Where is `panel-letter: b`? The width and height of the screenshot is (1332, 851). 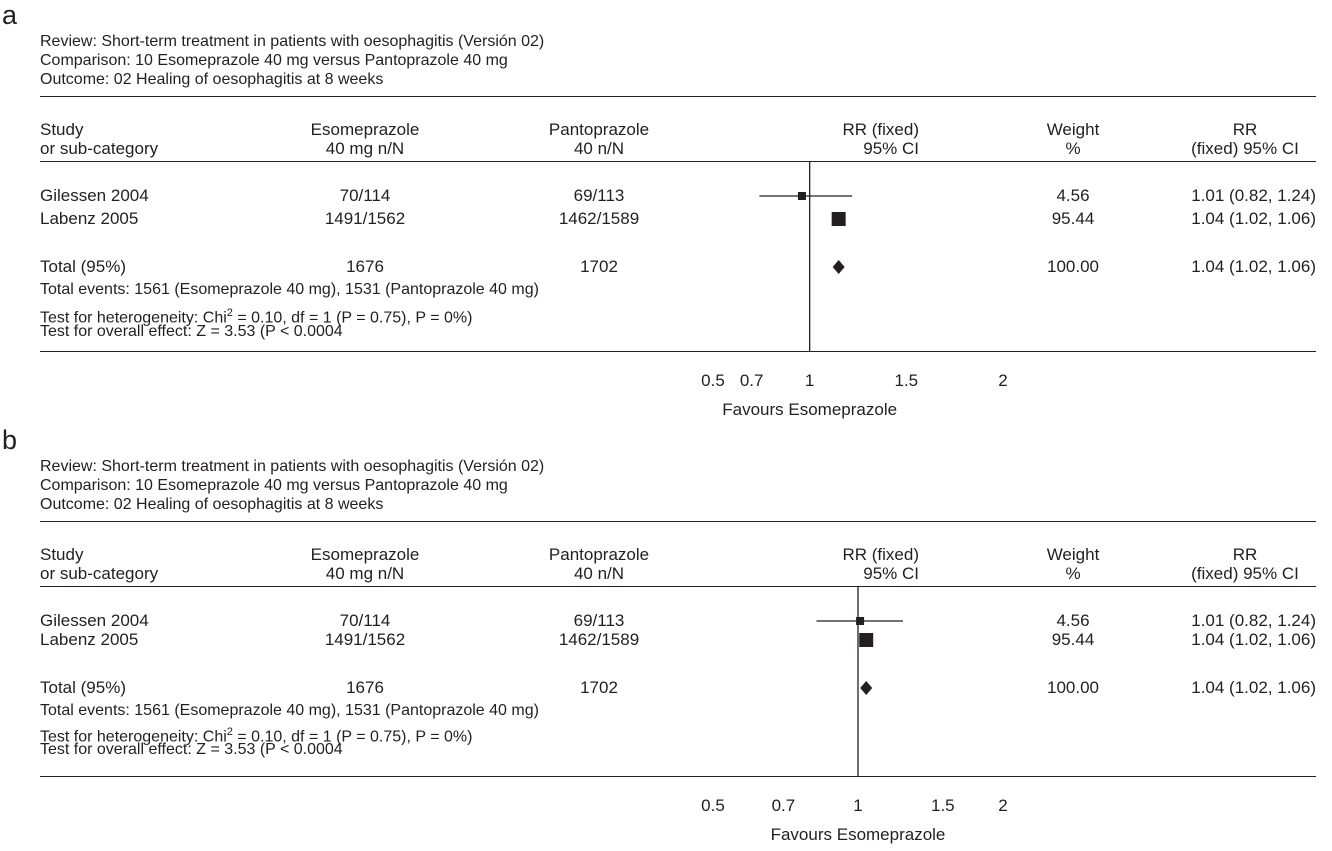
panel-letter: b is located at coordinates (10, 440).